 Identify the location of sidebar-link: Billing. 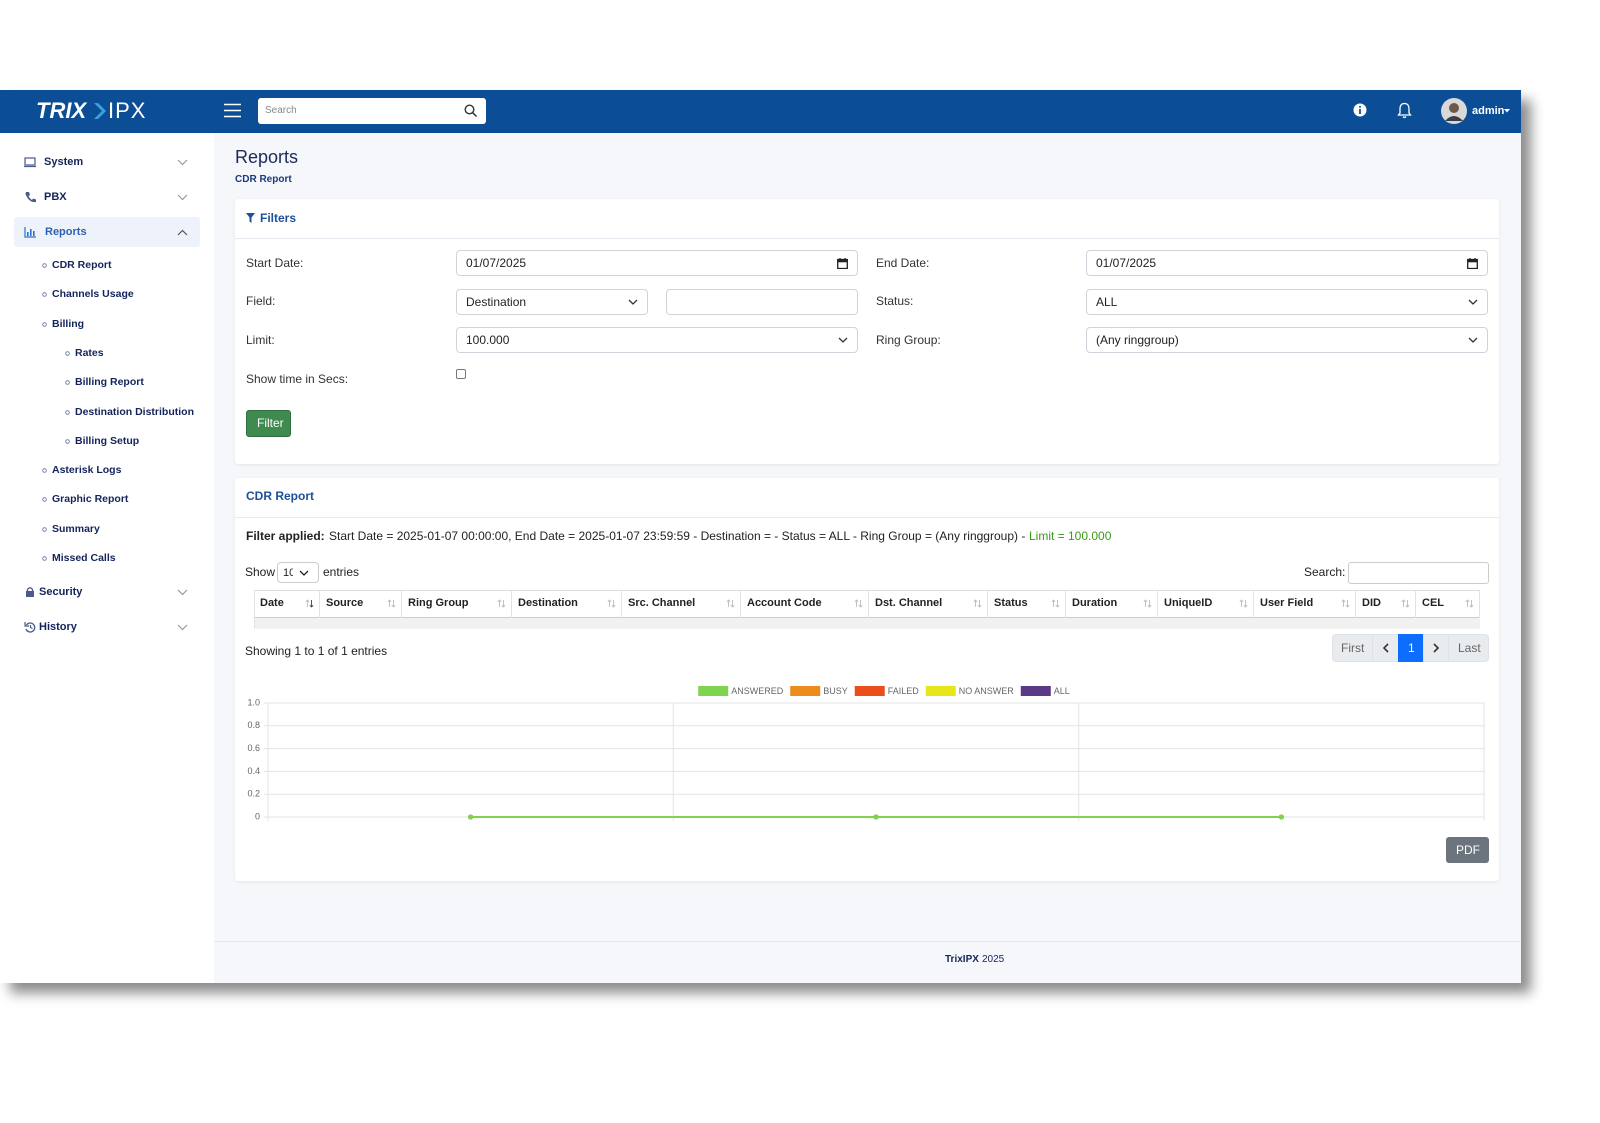
(68, 323).